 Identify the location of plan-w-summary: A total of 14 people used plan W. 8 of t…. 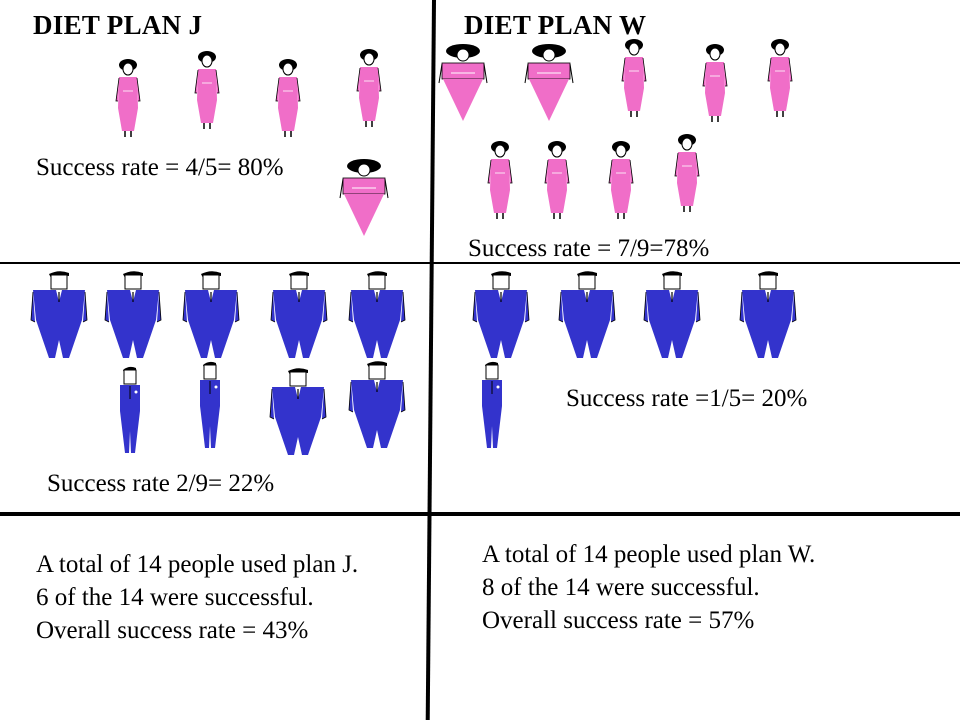
(648, 587).